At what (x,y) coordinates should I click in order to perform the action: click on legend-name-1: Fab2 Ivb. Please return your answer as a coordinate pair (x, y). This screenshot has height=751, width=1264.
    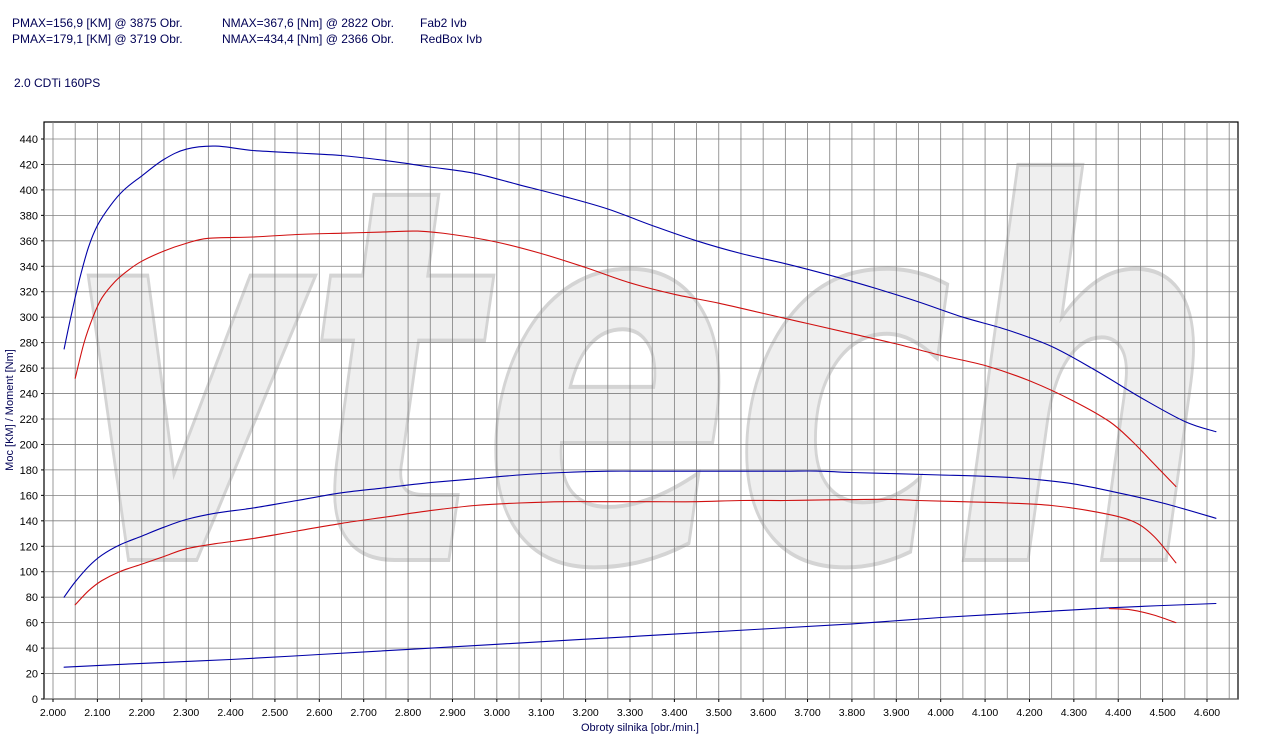
    Looking at the image, I should click on (443, 23).